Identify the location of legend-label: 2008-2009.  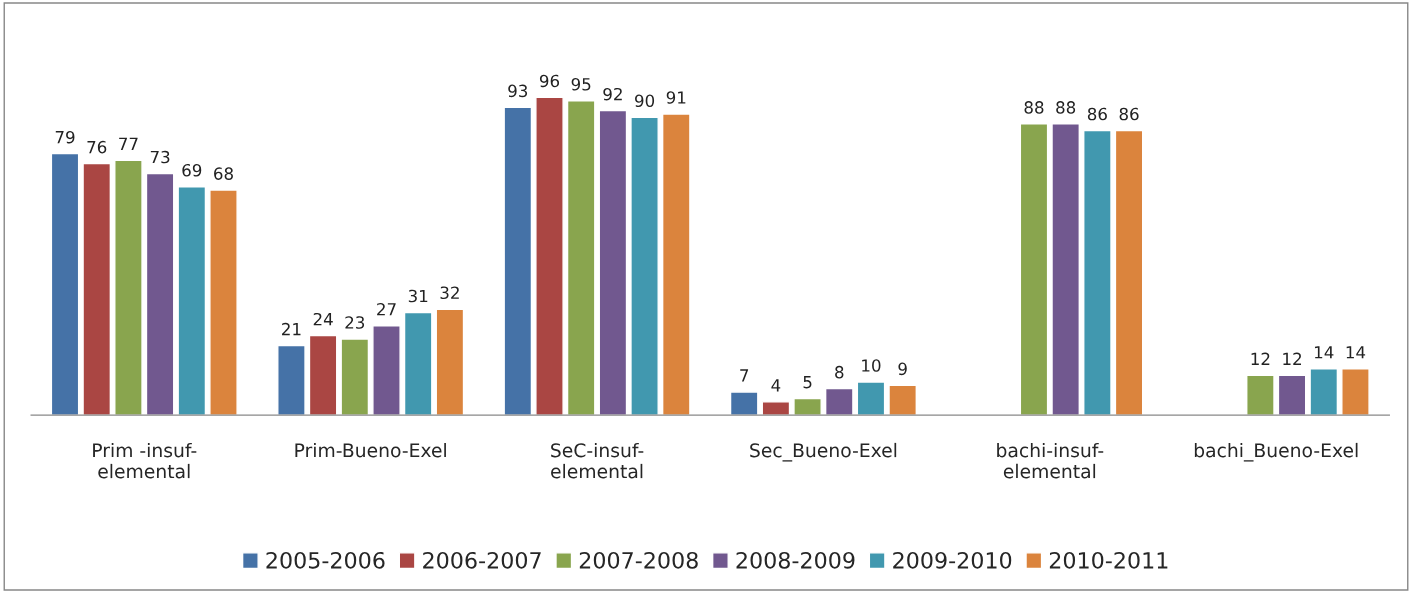
(795, 560).